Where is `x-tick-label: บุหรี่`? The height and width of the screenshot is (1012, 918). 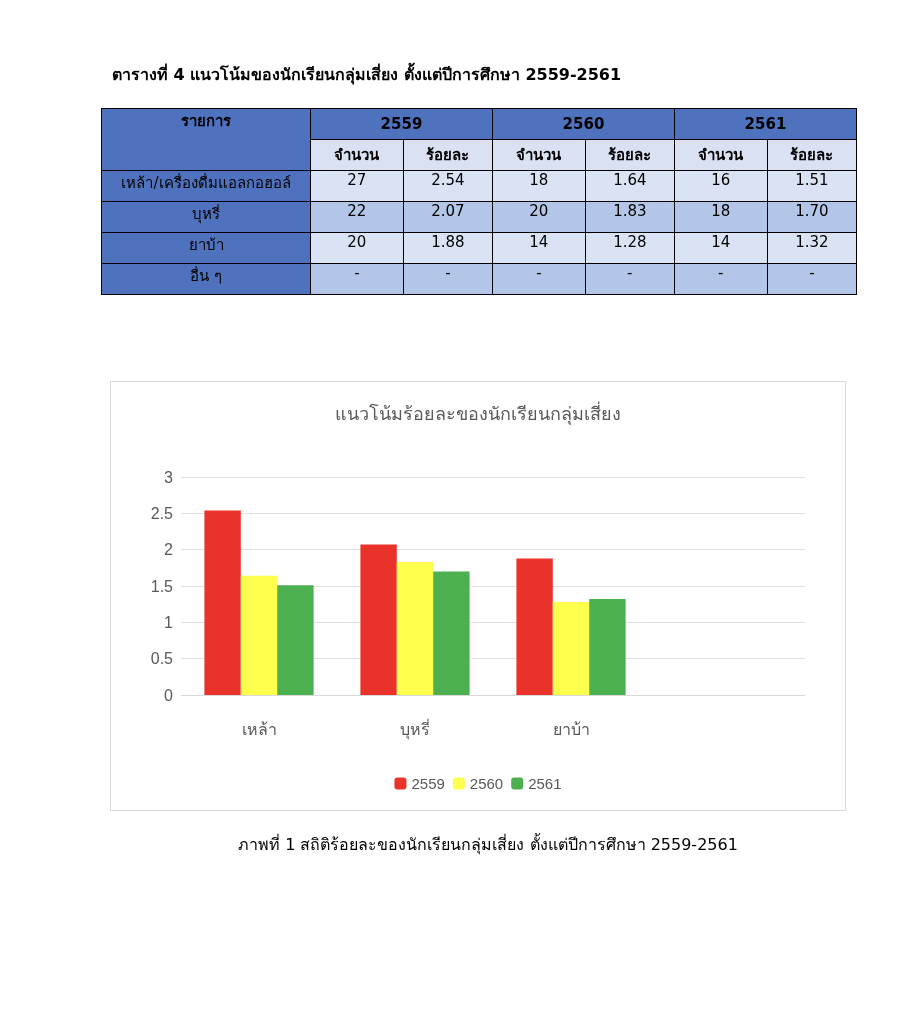
x-tick-label: บุหรี่ is located at coordinates (415, 728).